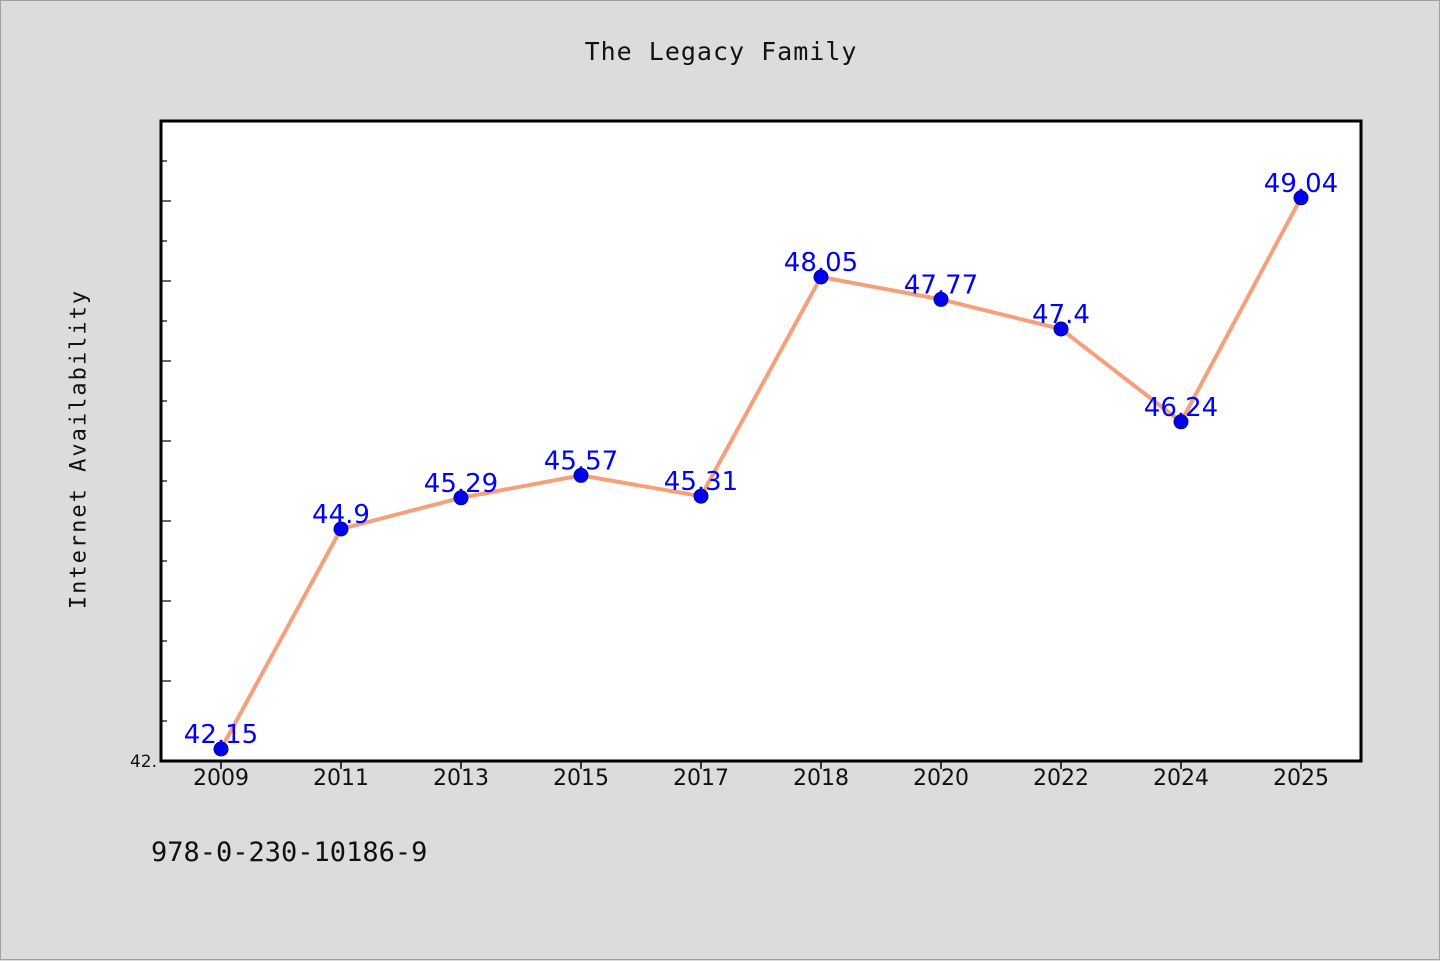 The width and height of the screenshot is (1440, 961). I want to click on data-label: 47.4, so click(1061, 315).